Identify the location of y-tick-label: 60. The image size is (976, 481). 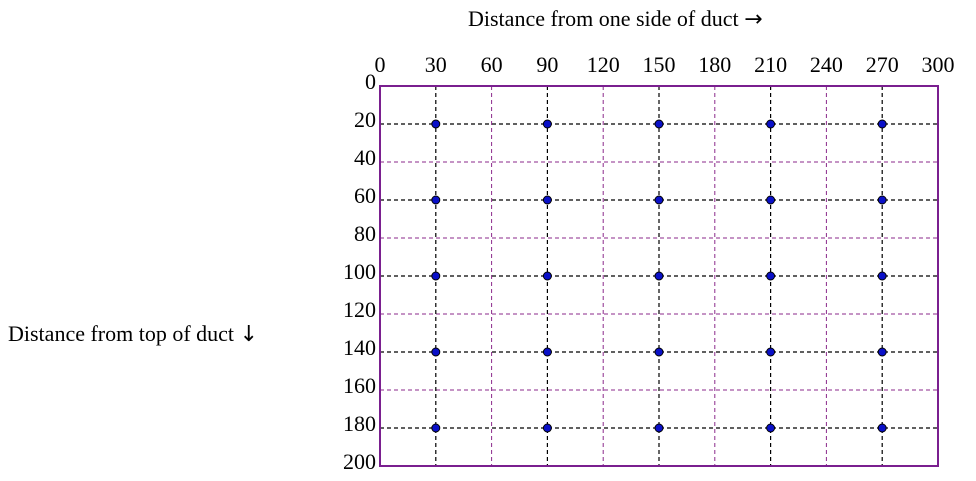
(365, 195).